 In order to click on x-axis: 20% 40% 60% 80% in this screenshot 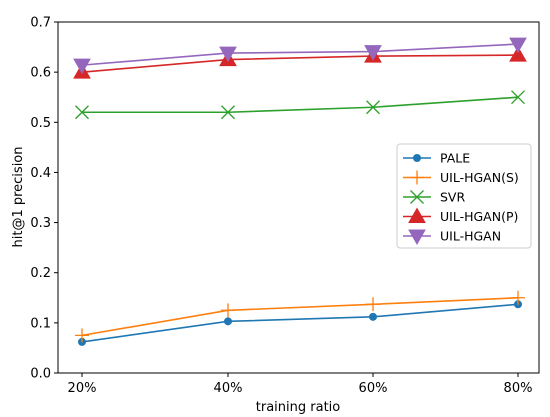, I will do `click(300, 384)`.